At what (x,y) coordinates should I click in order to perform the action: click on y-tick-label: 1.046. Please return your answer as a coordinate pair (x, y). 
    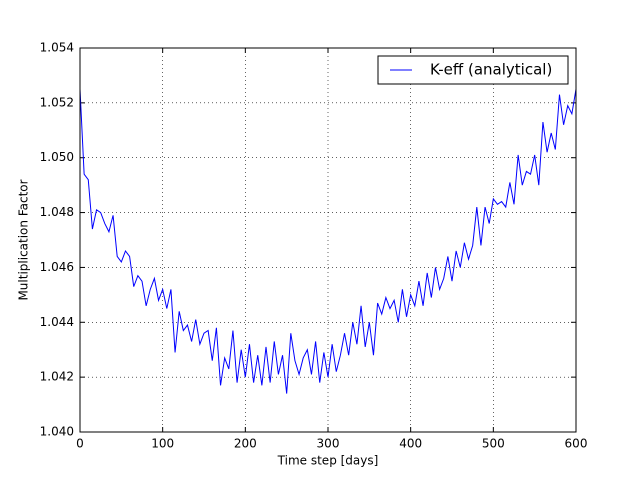
    Looking at the image, I should click on (57, 267).